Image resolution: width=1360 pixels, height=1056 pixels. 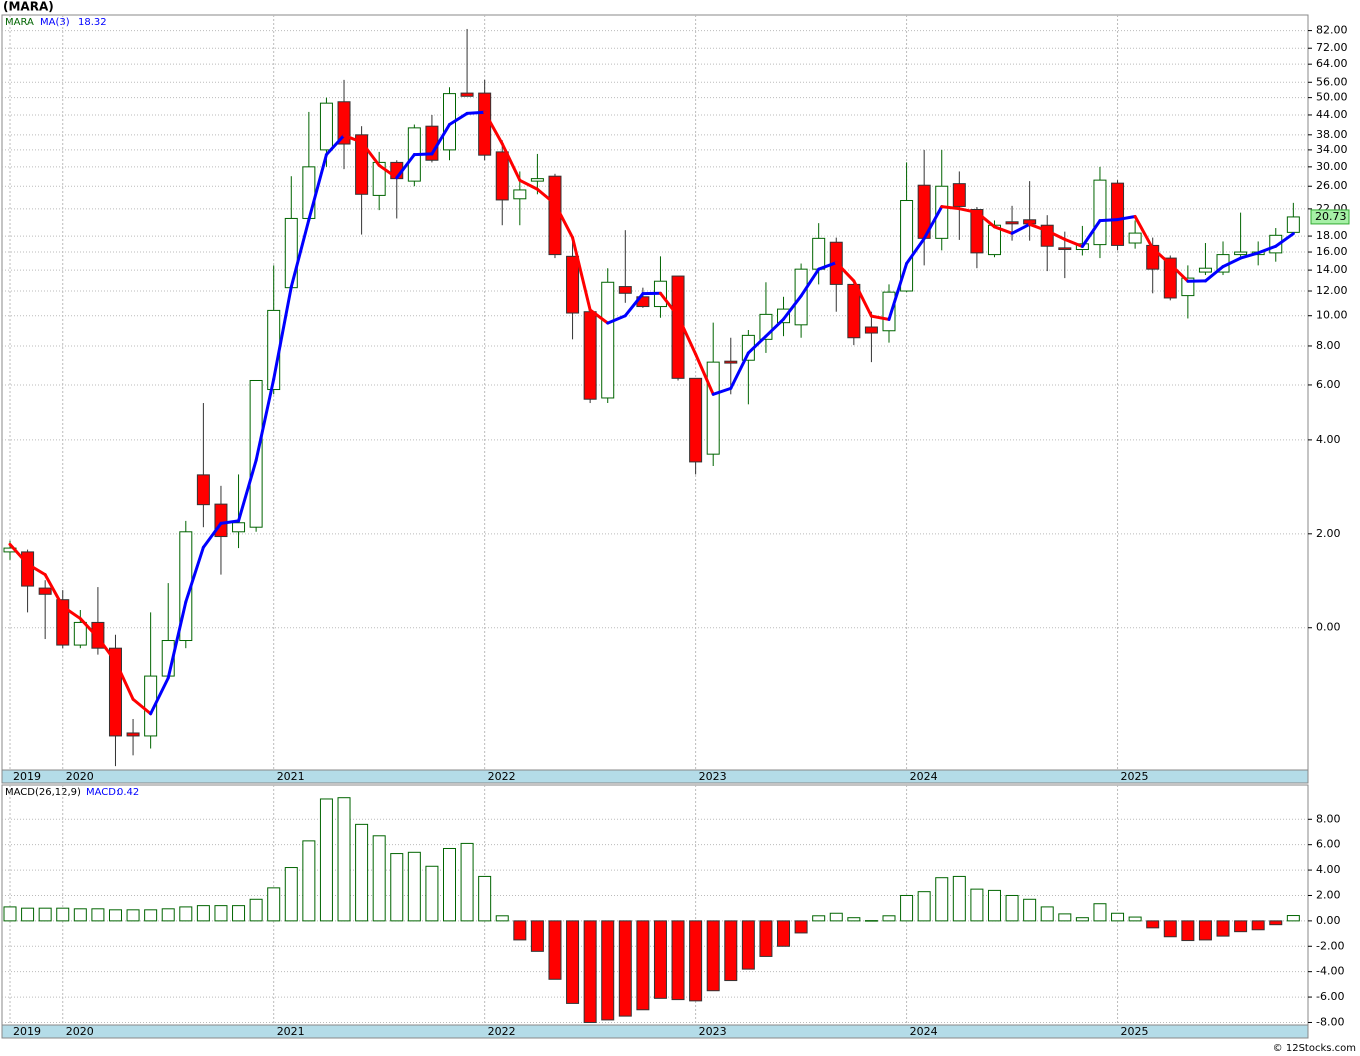 I want to click on last-price-label: 20.73, so click(x=1331, y=216).